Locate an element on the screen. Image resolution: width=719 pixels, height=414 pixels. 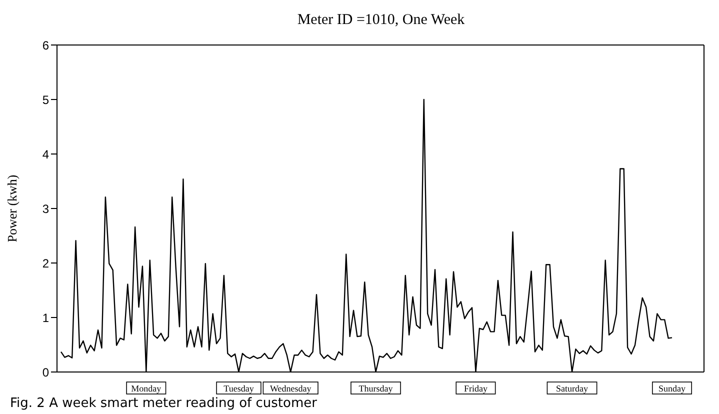
chart-title: Meter ID =1010, One Week is located at coordinates (381, 20).